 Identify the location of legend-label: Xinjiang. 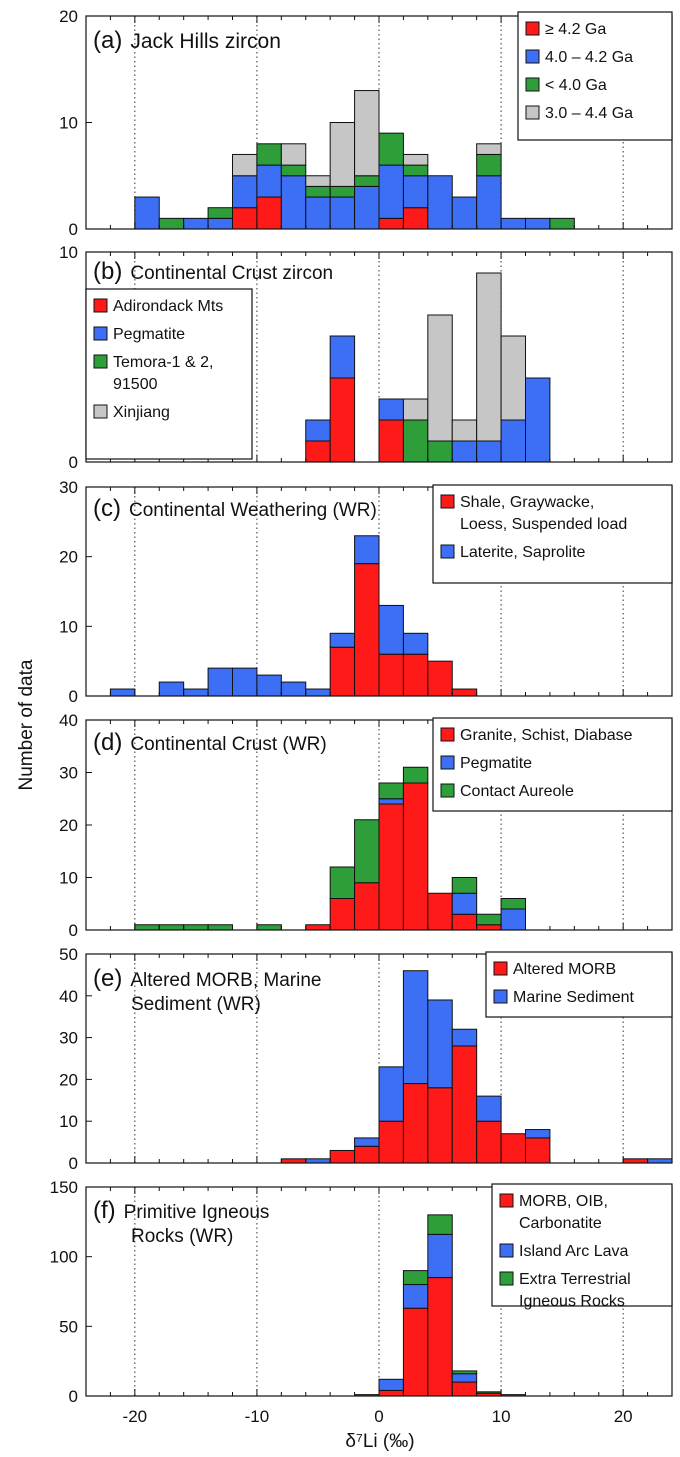
(141, 412).